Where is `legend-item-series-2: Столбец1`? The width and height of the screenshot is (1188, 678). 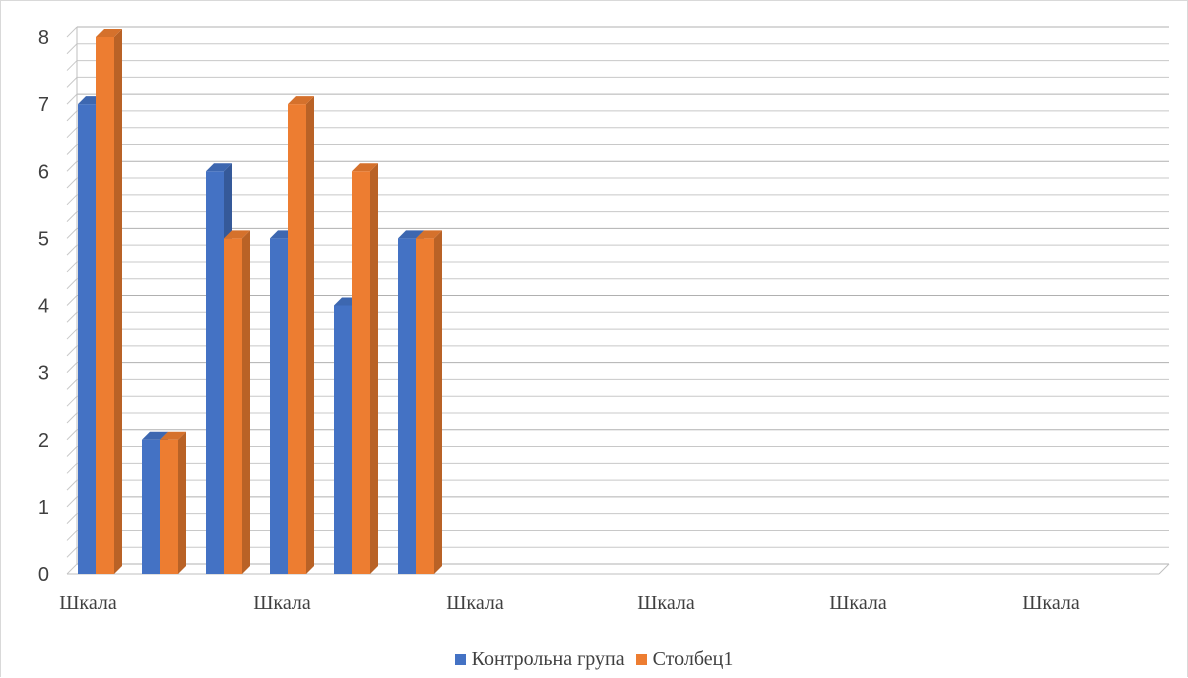 legend-item-series-2: Столбец1 is located at coordinates (684, 659).